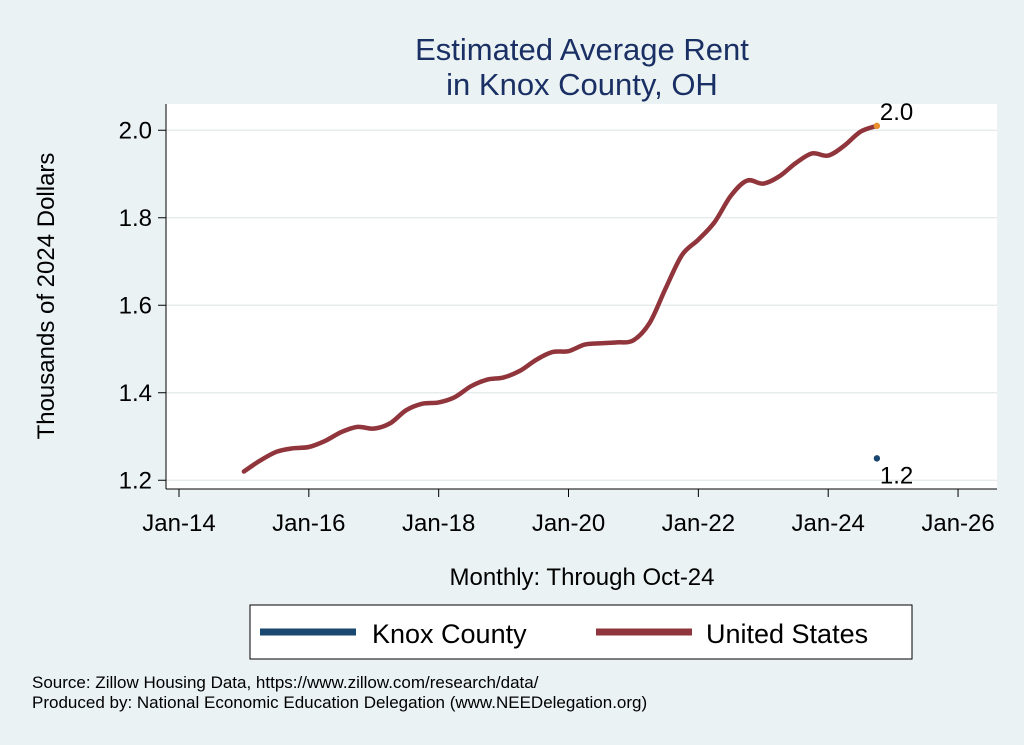 This screenshot has width=1024, height=745. I want to click on legend-box, so click(581, 632).